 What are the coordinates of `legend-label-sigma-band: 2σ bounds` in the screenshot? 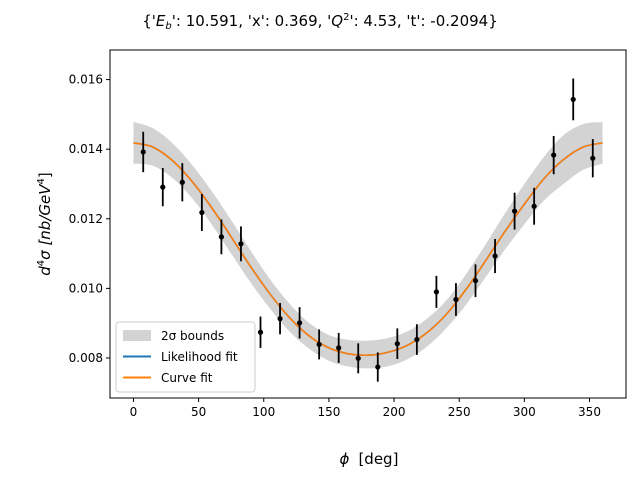 It's located at (192, 336).